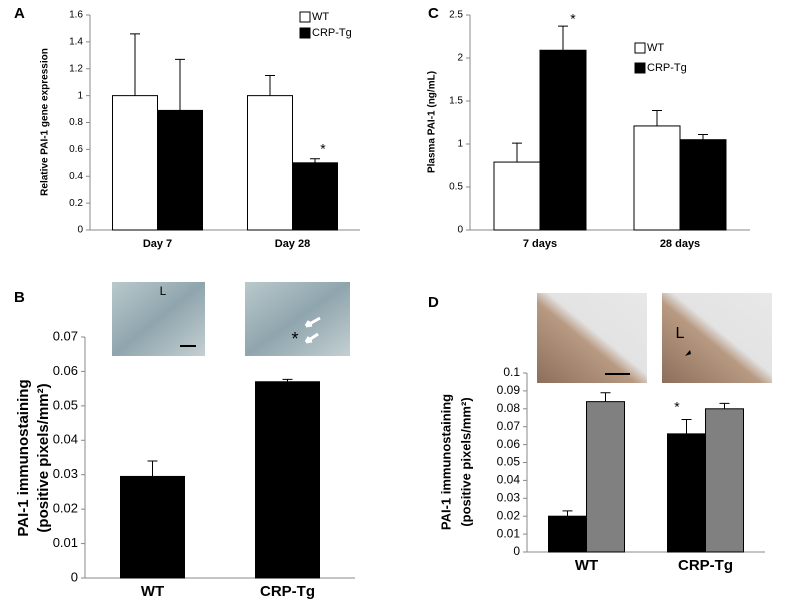 The width and height of the screenshot is (800, 610). Describe the element at coordinates (456, 101) in the screenshot. I see `y-tick-label: 1.5` at that location.